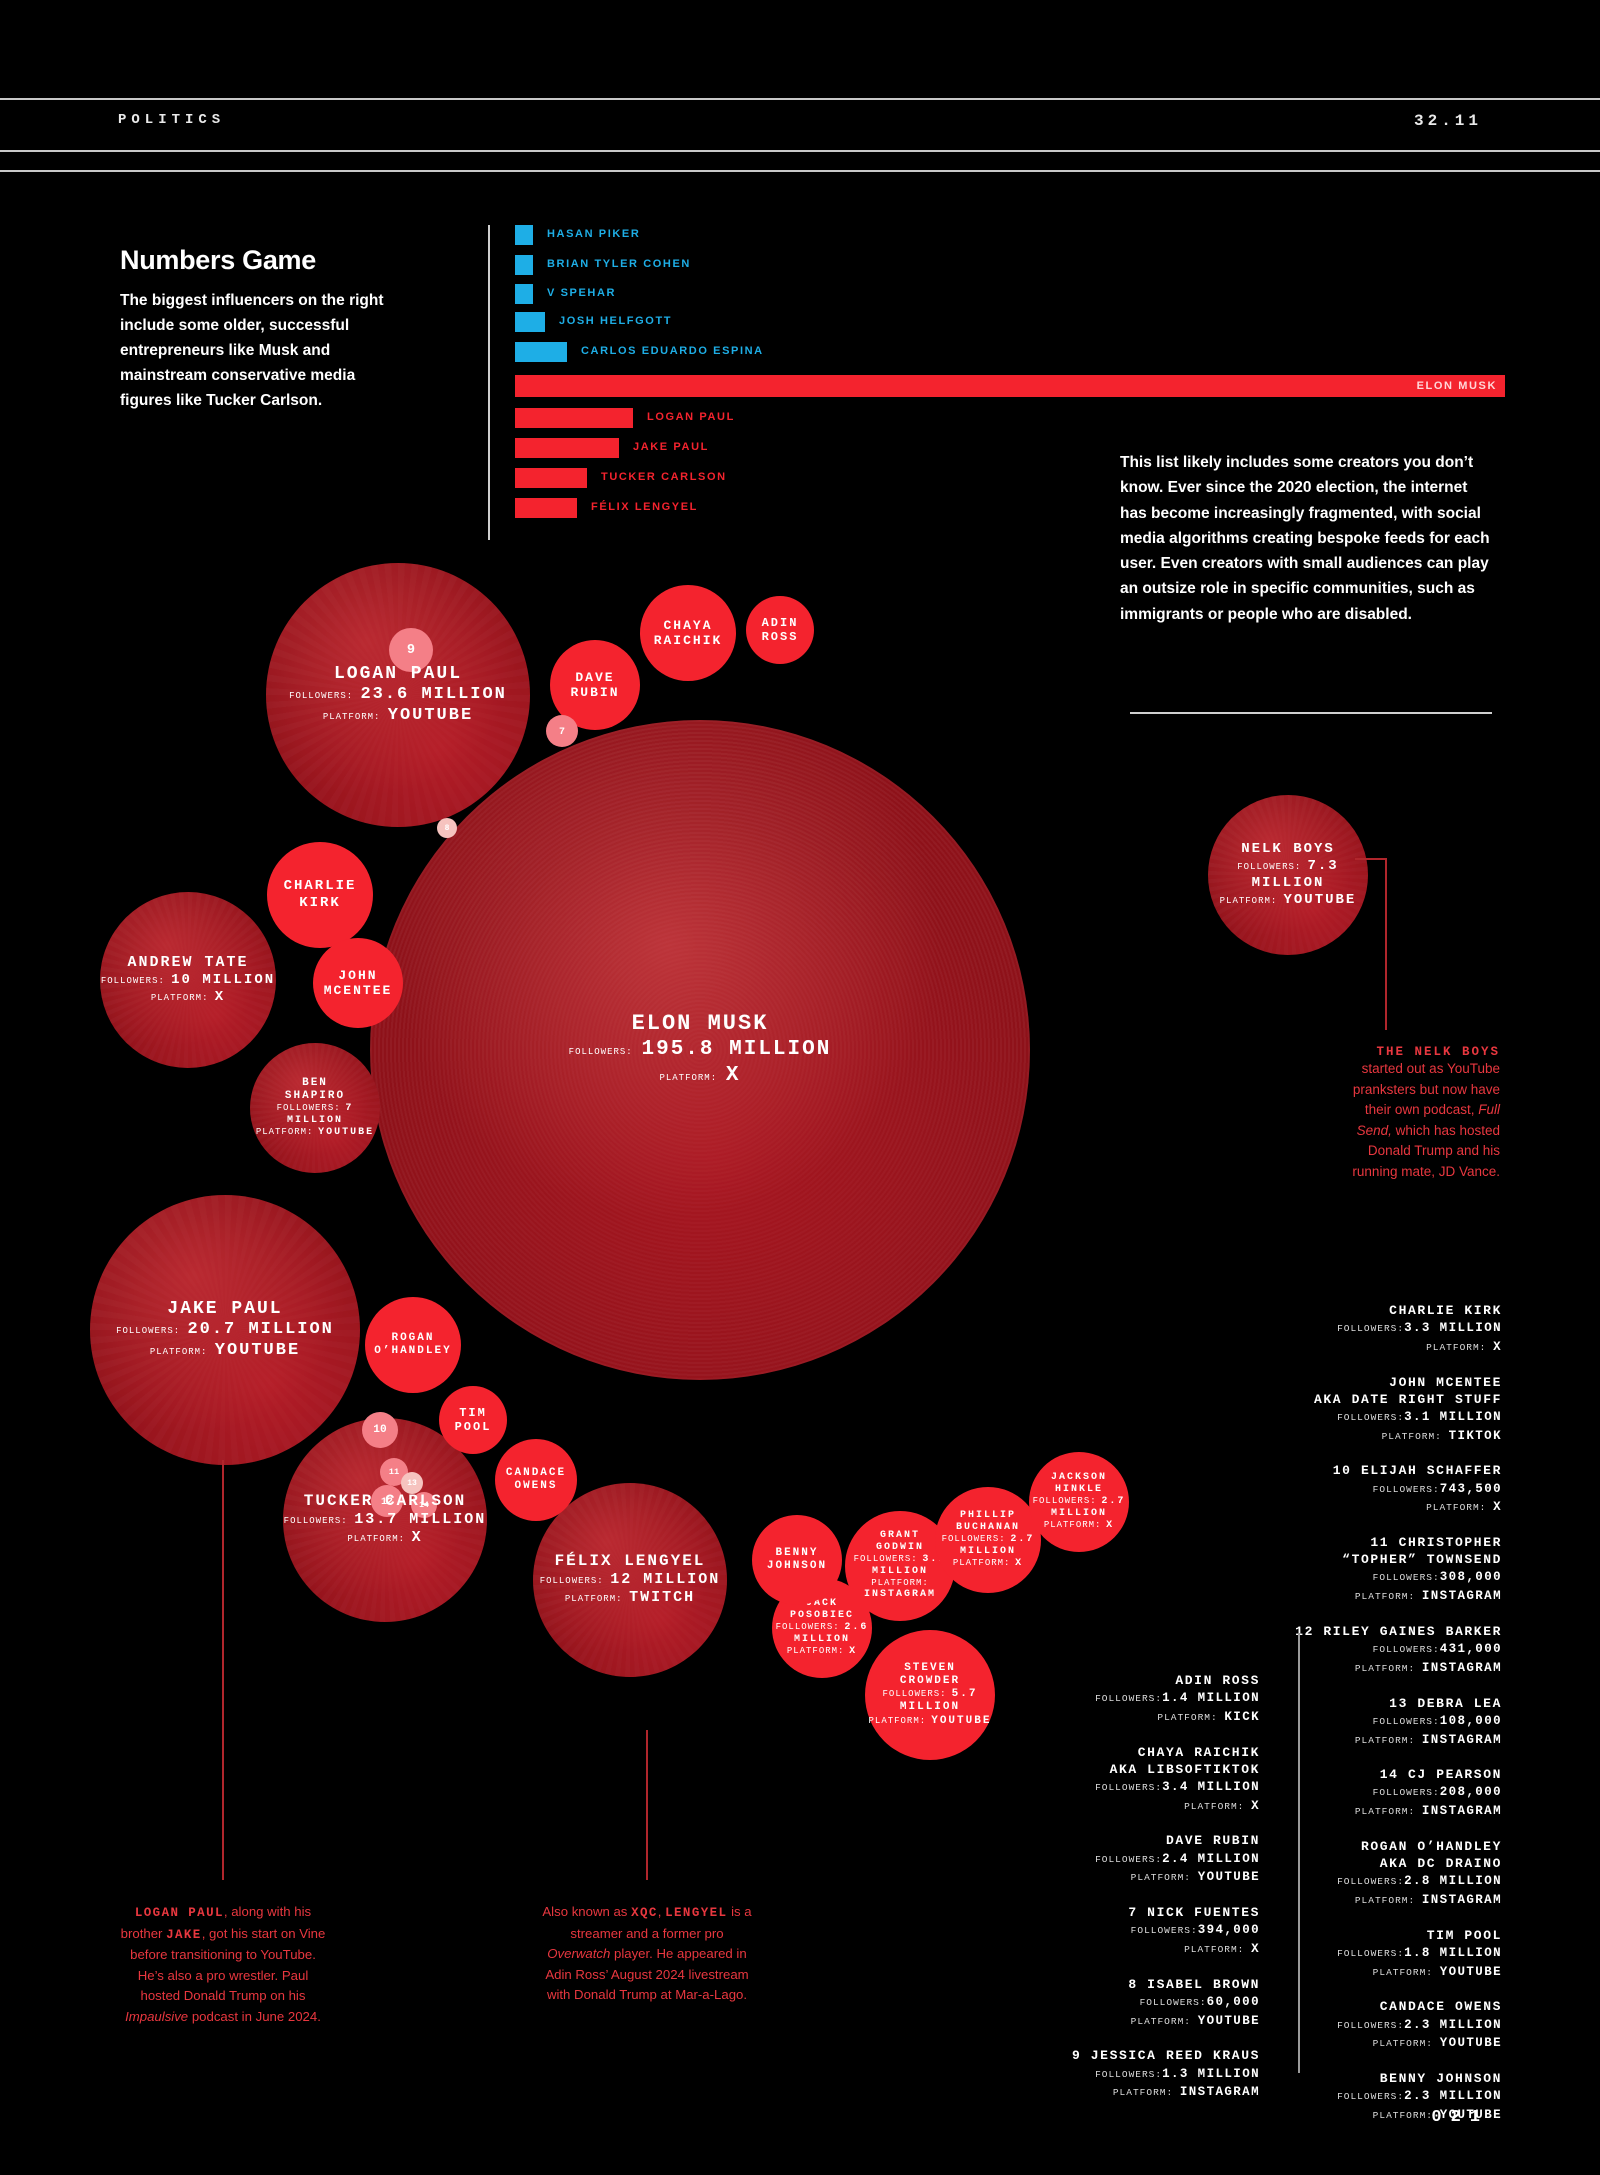 This screenshot has width=1600, height=2175. Describe the element at coordinates (988, 1545) in the screenshot. I see `bubble-followers: FOLLOWERS: 2.7 MILLION` at that location.